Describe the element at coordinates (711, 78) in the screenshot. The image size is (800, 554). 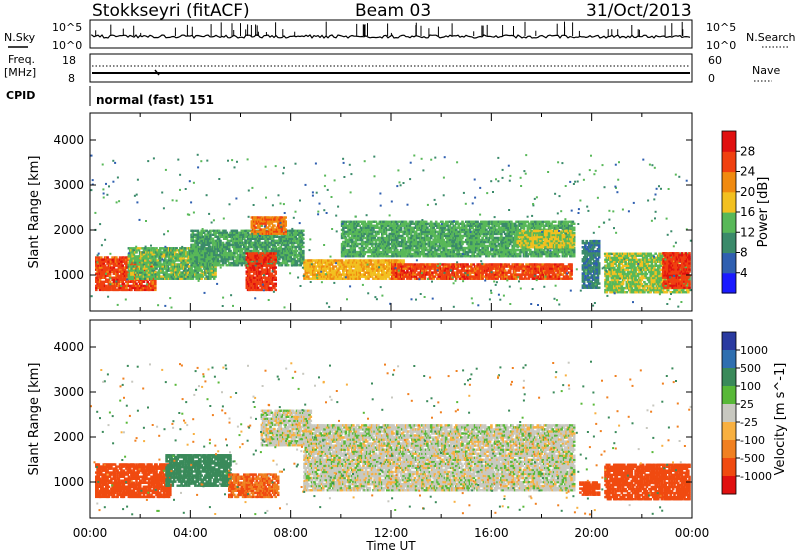
I see `nave-bottom-tick: 0` at that location.